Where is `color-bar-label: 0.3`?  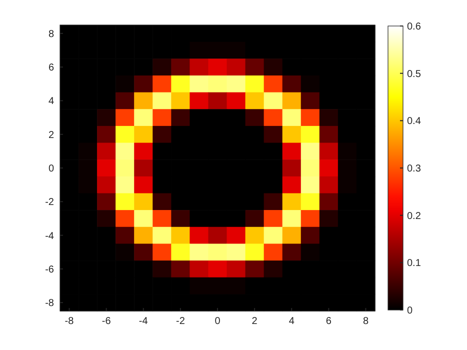 color-bar-label: 0.3 is located at coordinates (414, 169).